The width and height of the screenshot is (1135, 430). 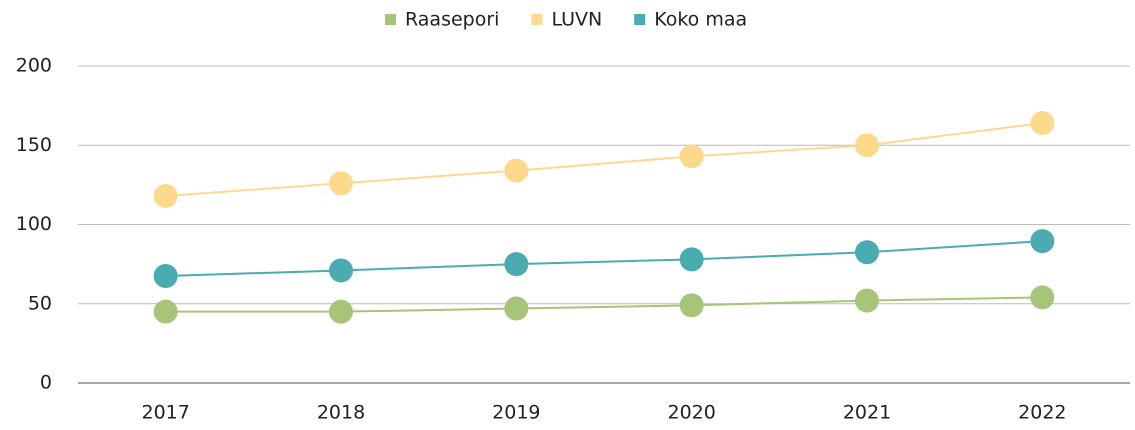 What do you see at coordinates (1042, 413) in the screenshot?
I see `x-tick-label: 2022` at bounding box center [1042, 413].